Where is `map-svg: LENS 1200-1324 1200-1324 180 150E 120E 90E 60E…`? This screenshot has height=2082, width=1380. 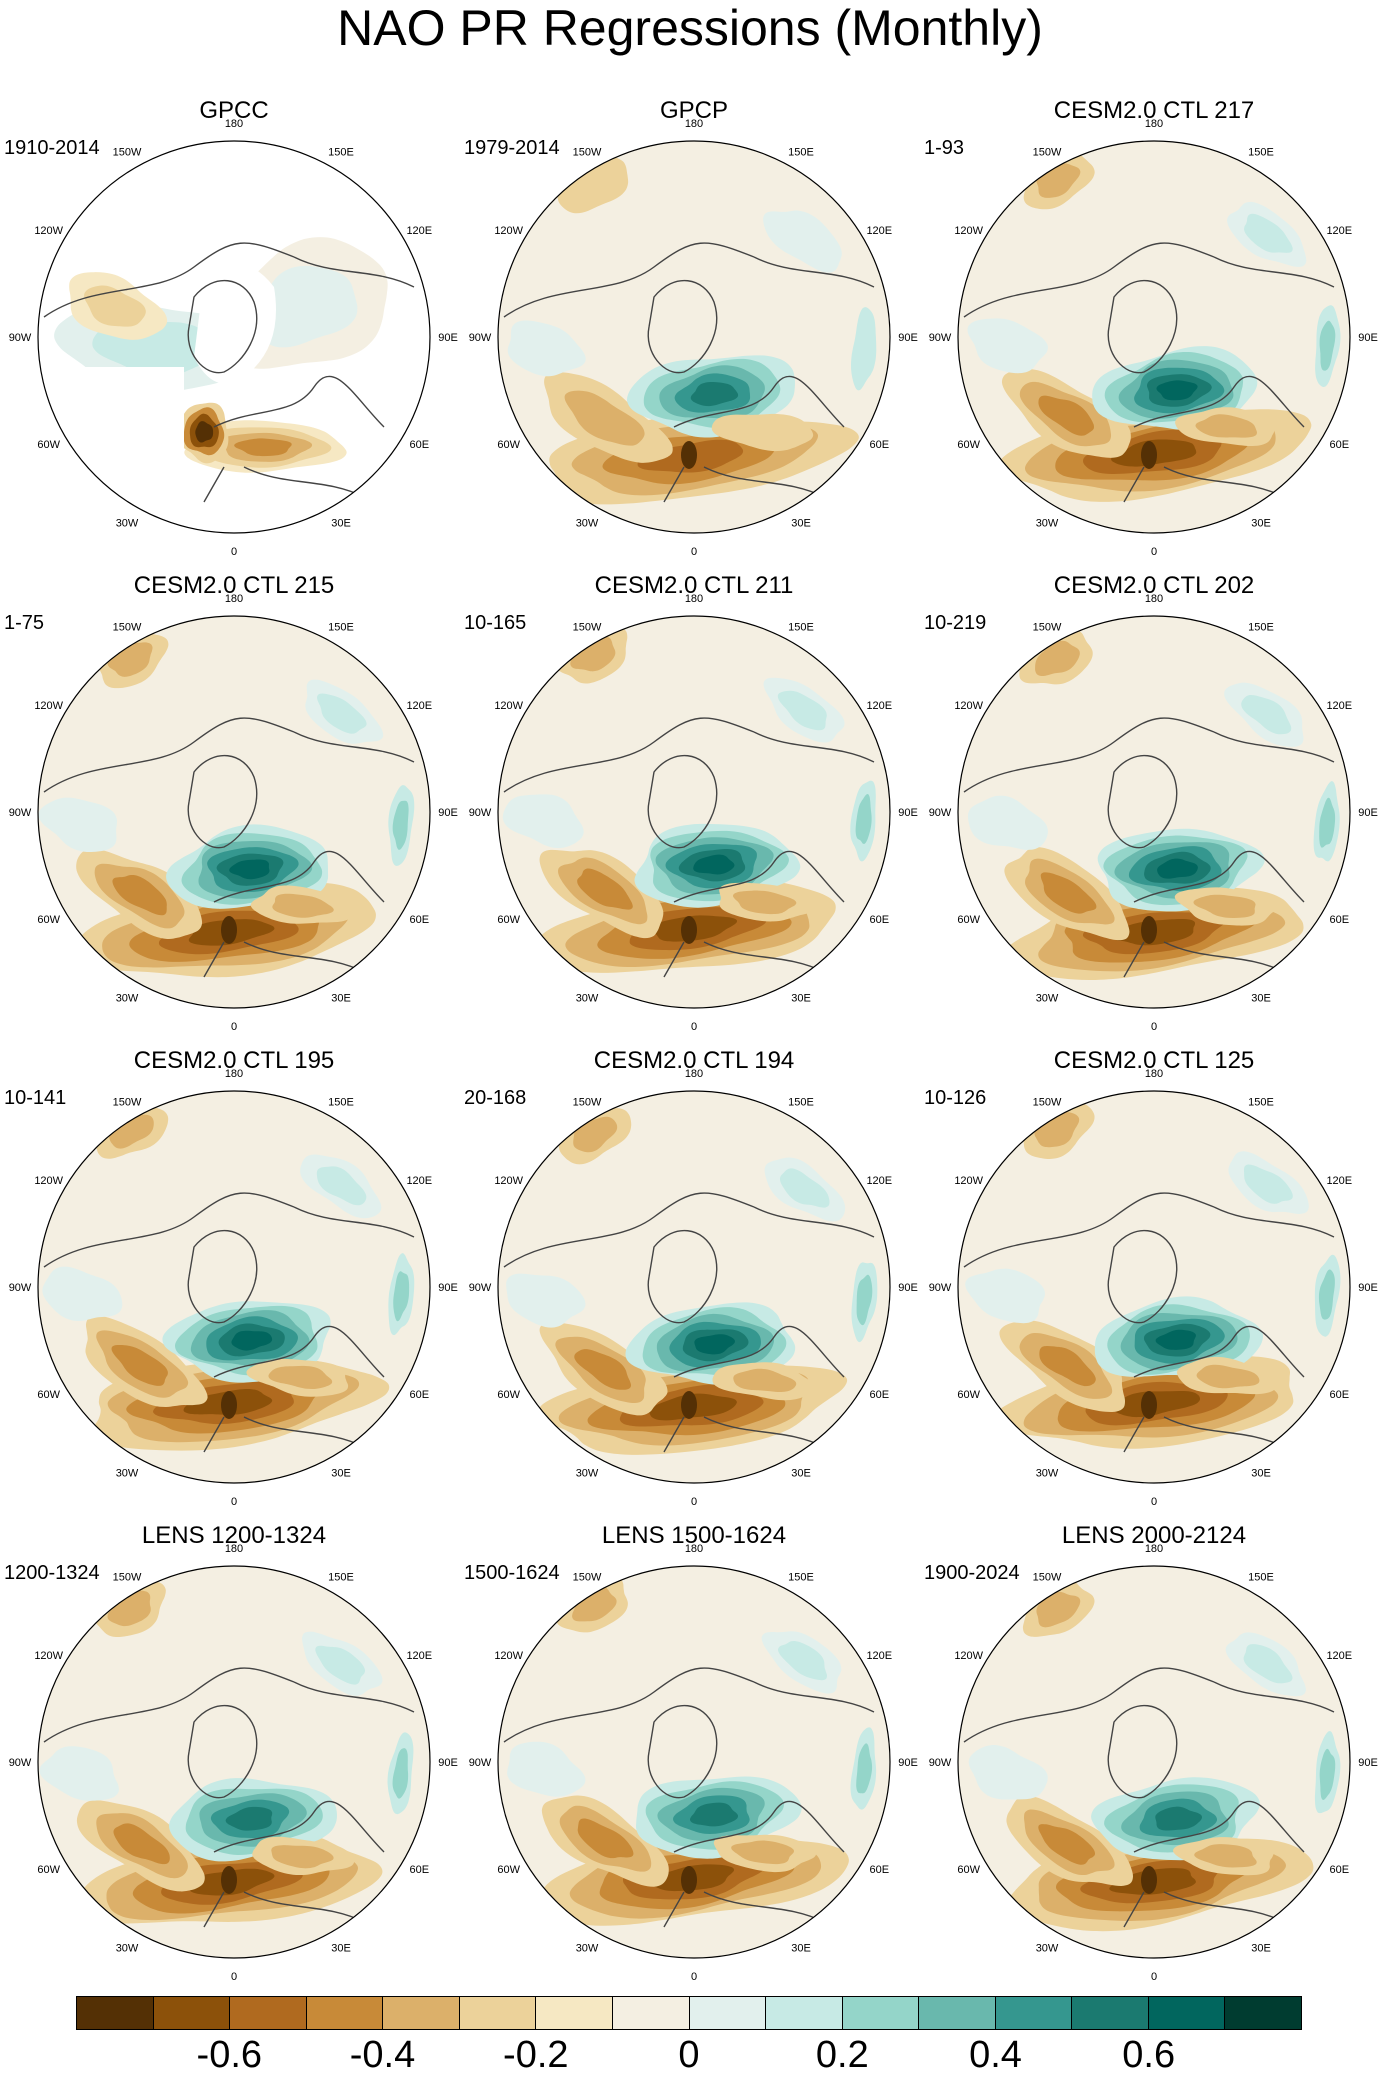
map-svg: LENS 1200-1324 1200-1324 180 150E 120E 90E 60E… is located at coordinates (231, 1752).